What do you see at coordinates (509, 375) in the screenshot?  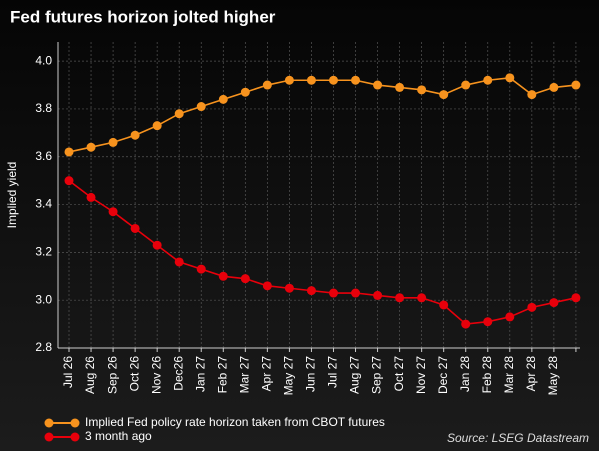 I see `x-tick-label: Mar 28` at bounding box center [509, 375].